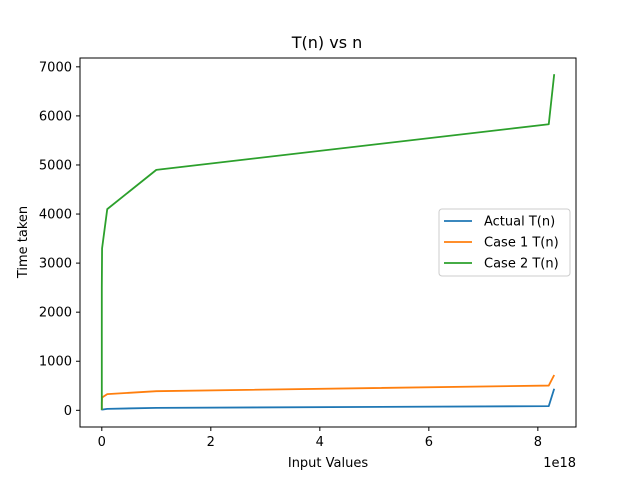 Image resolution: width=640 pixels, height=480 pixels. I want to click on x-tick-label: 0, so click(102, 442).